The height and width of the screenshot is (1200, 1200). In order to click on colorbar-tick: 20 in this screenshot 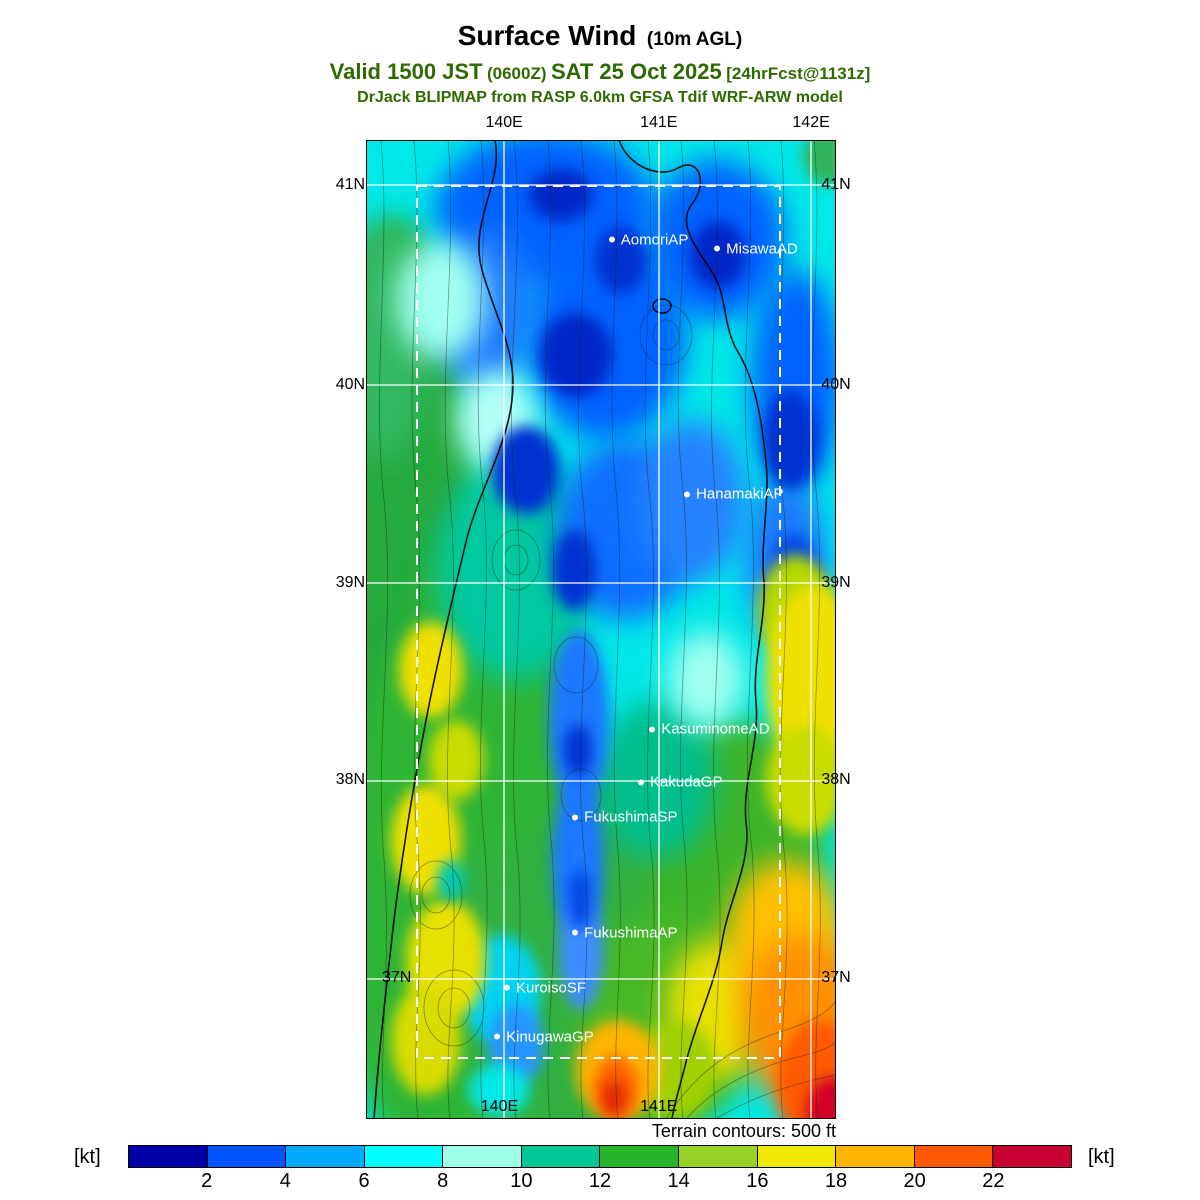, I will do `click(914, 1181)`.